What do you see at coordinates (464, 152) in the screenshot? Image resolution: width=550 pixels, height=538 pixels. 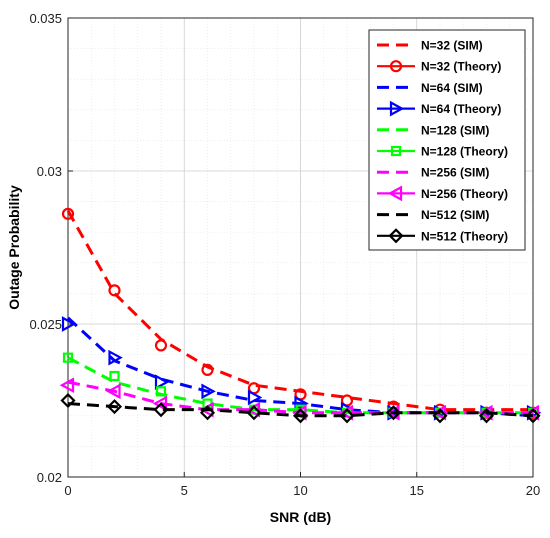 I see `legend-label: N=128 (Theory)` at bounding box center [464, 152].